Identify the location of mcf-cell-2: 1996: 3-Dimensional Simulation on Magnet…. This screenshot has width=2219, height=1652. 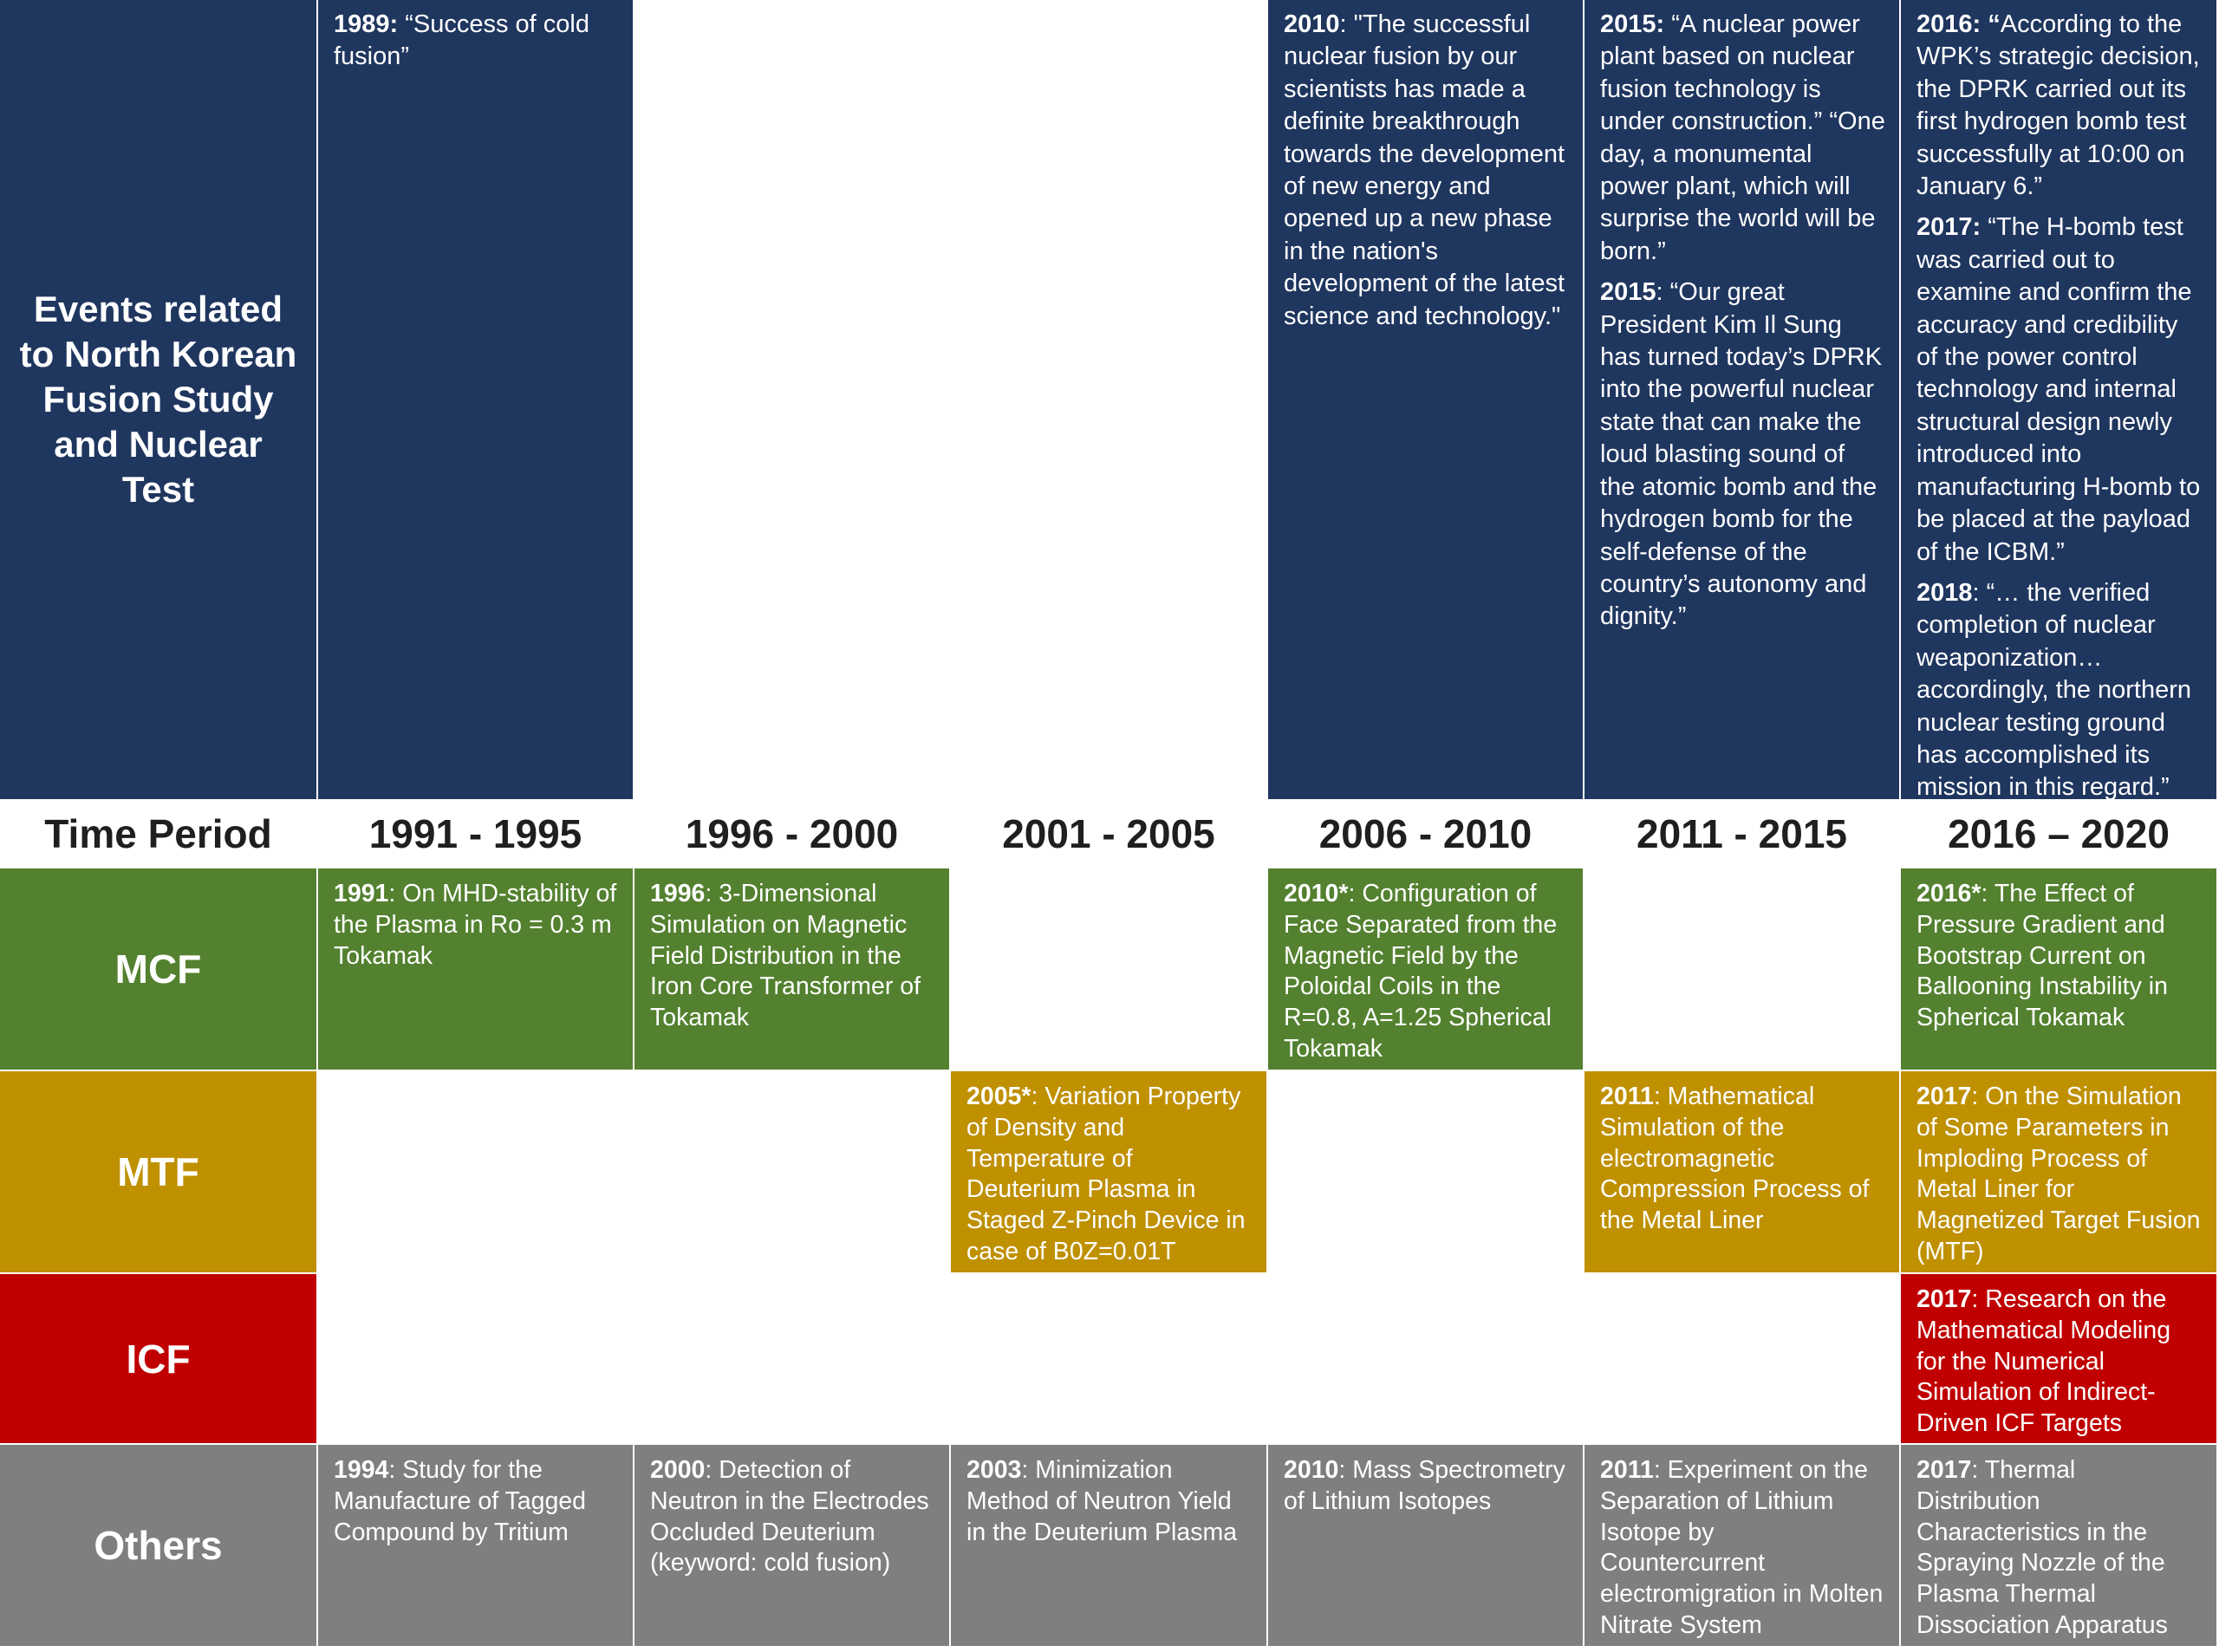
(791, 969).